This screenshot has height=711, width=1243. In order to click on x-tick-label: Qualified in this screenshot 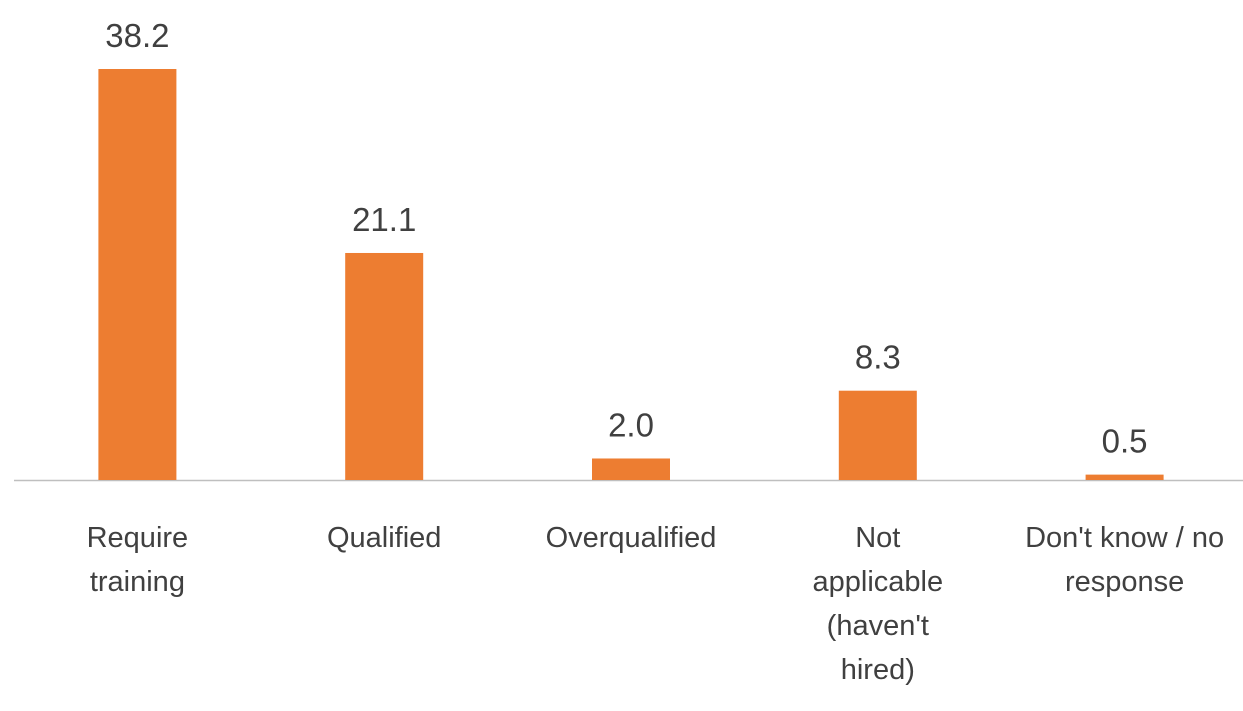, I will do `click(384, 538)`.